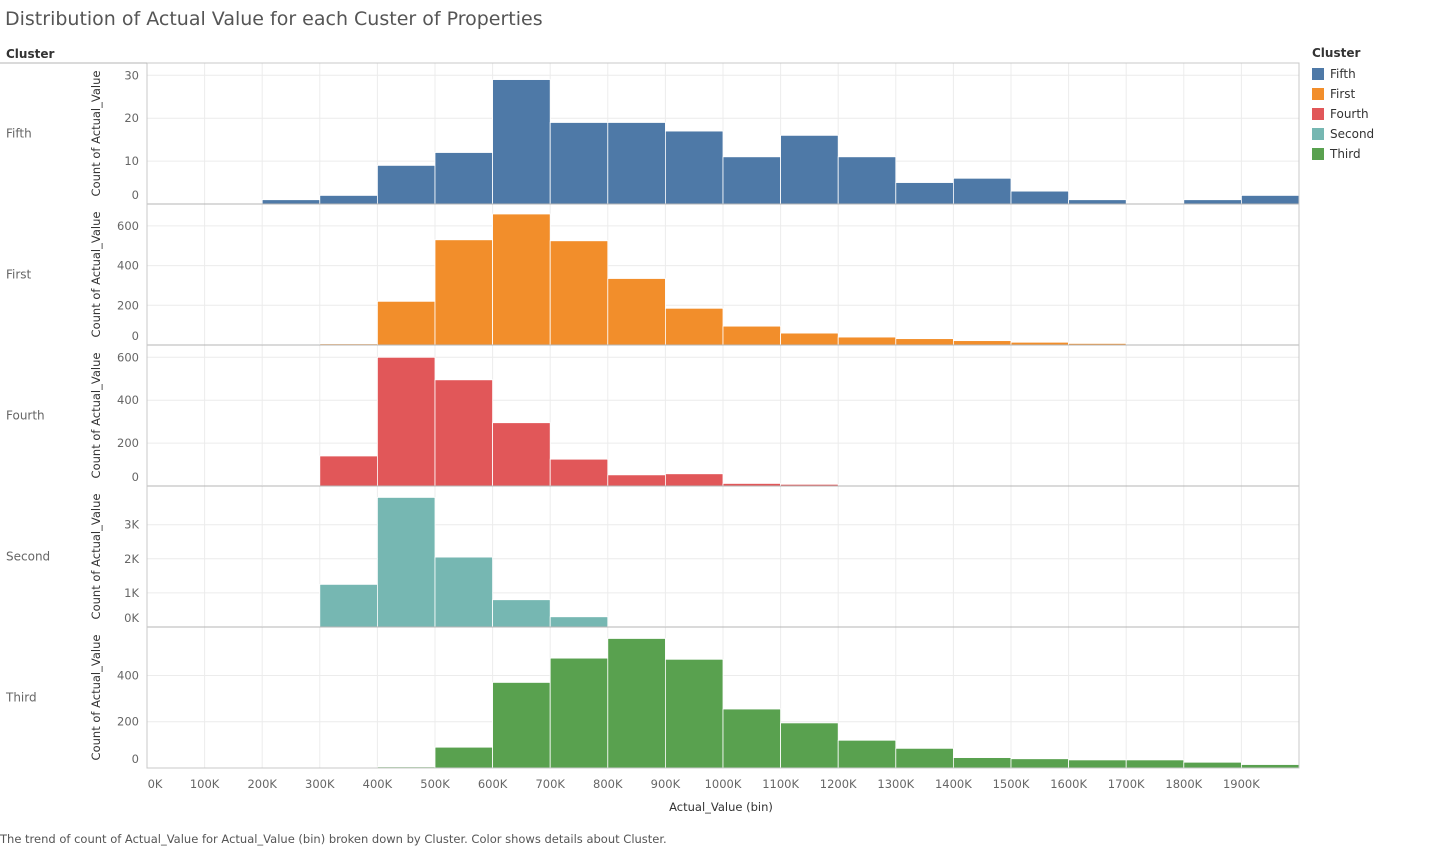  I want to click on bar-third-1600k, so click(1097, 764).